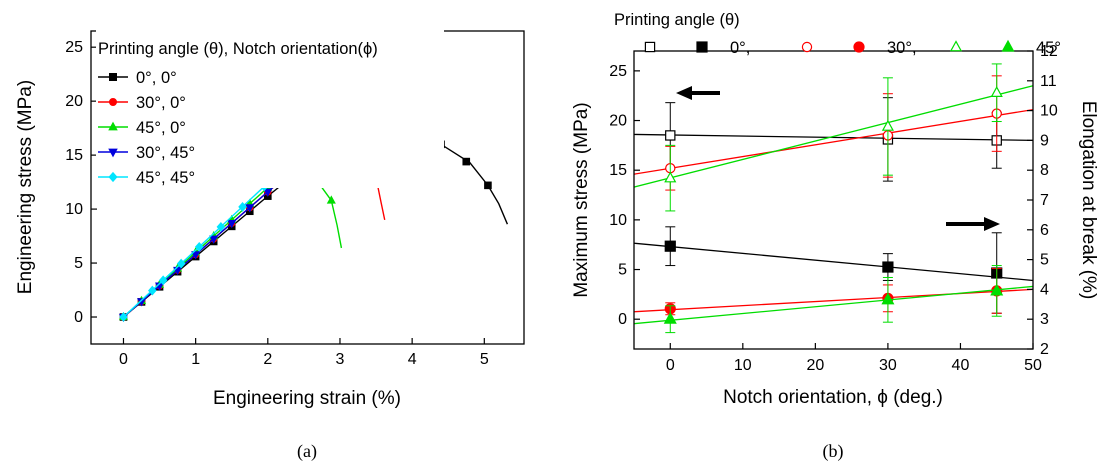 This screenshot has height=467, width=1099. I want to click on panel-b-x-tick-label: 0, so click(670, 365).